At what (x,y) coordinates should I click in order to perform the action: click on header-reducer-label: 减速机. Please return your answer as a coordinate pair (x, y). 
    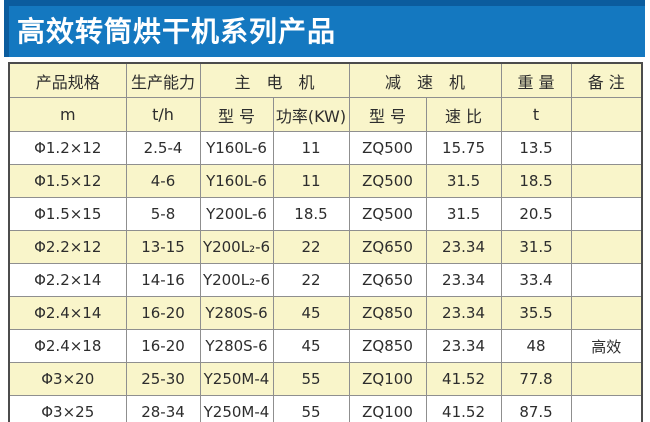
    Looking at the image, I should click on (433, 82).